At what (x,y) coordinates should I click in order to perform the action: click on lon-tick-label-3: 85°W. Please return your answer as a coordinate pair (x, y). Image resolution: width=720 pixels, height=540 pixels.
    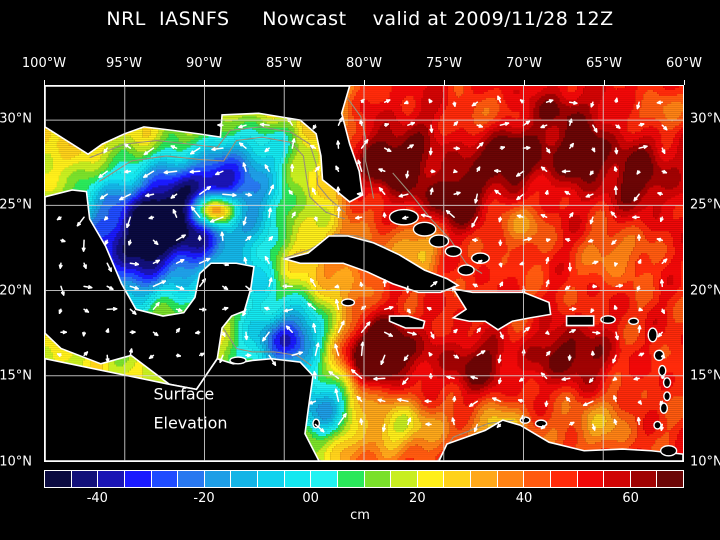
    Looking at the image, I should click on (284, 63).